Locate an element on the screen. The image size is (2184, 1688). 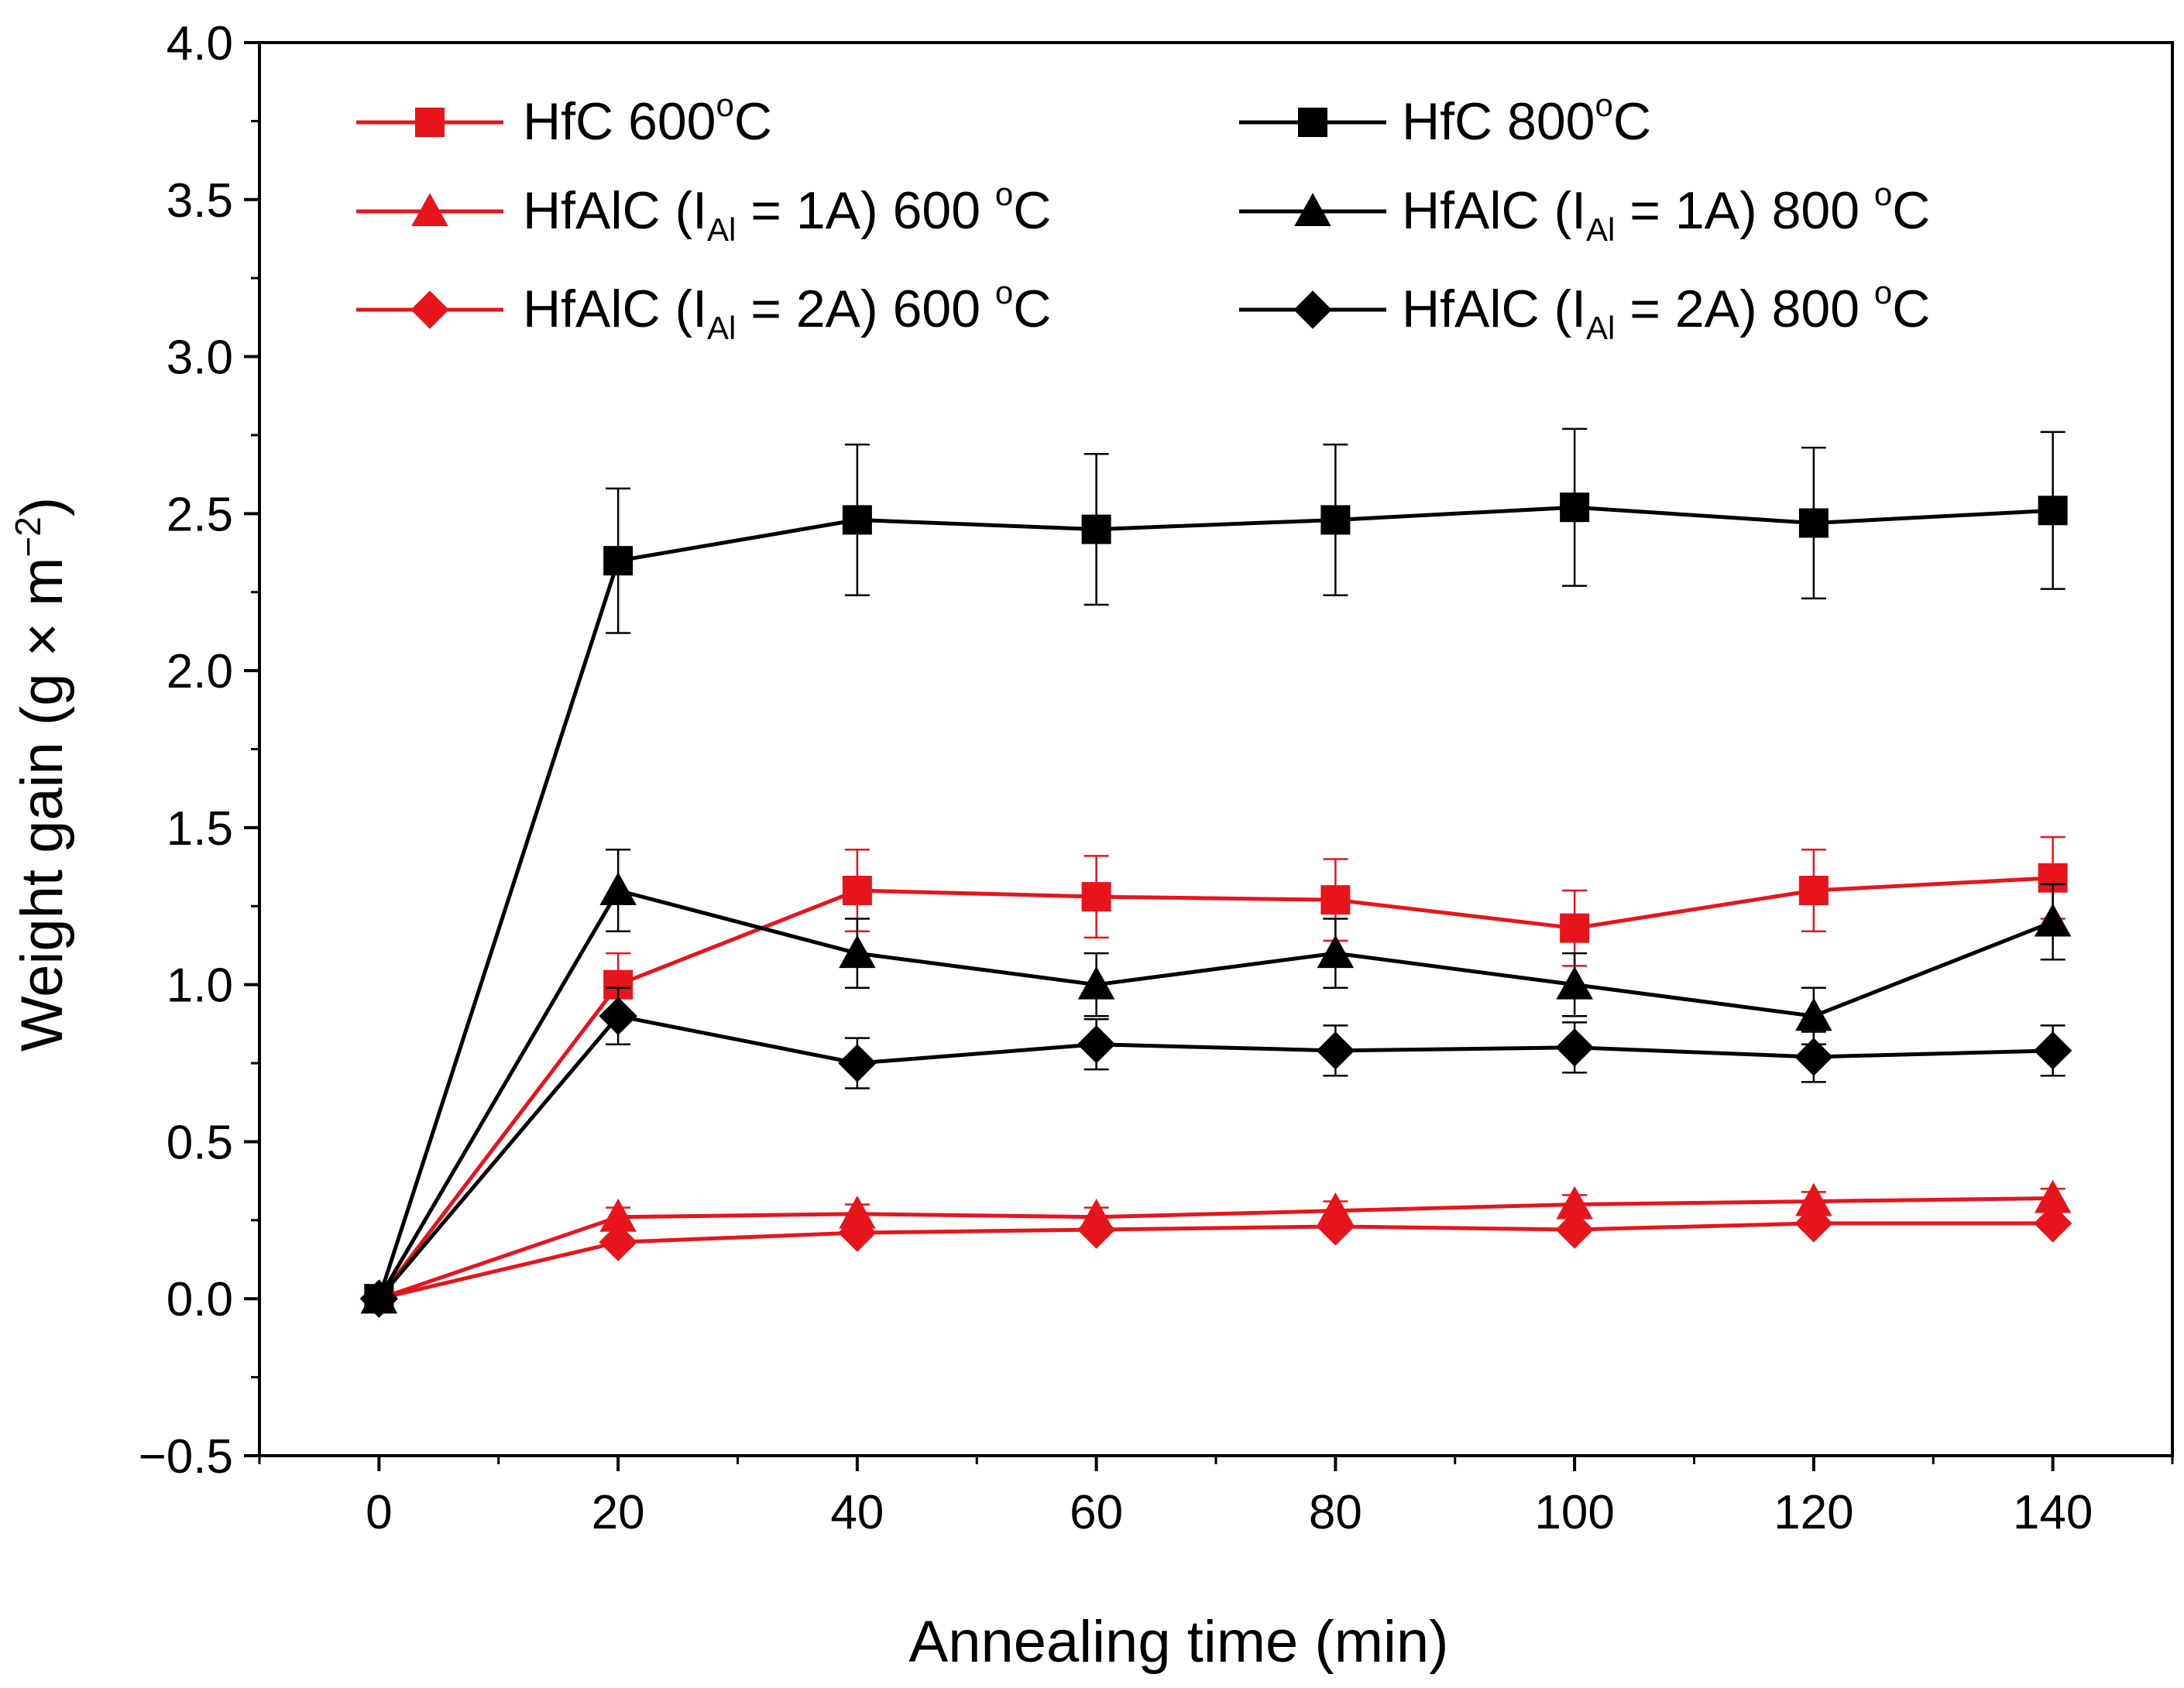
y-axis-title-close: ) is located at coordinates (42, 506).